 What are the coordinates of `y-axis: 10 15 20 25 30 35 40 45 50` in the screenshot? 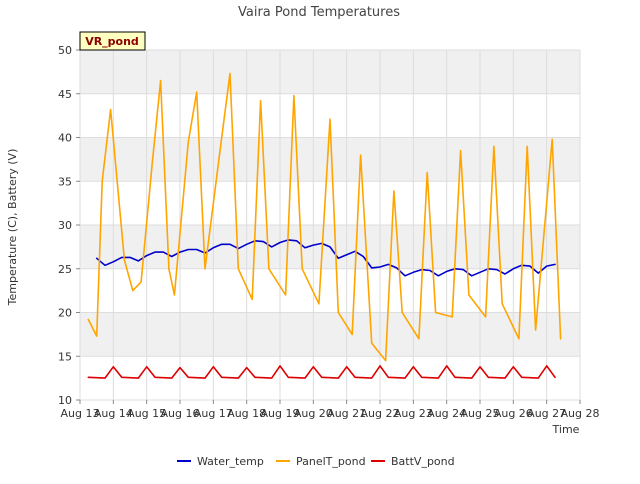 It's located at (69, 225).